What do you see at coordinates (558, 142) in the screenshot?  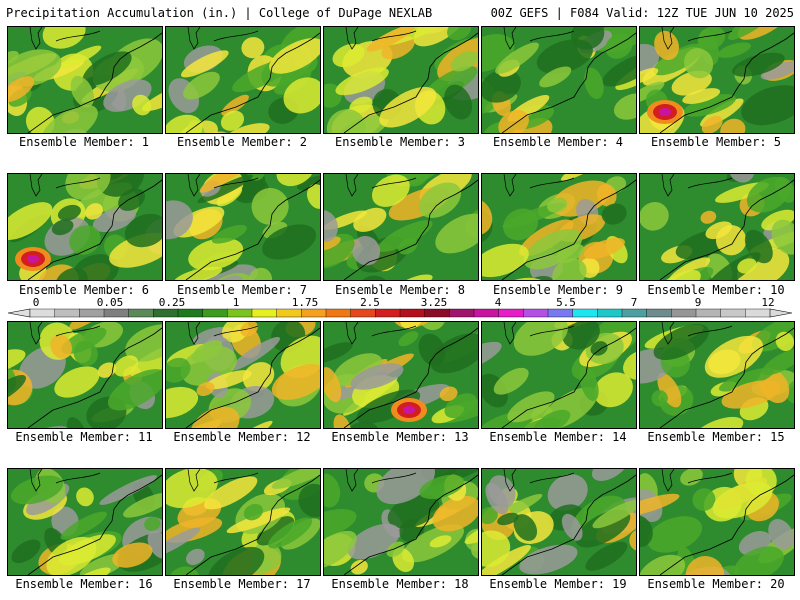 I see `ensemble-member-label: Ensemble Member: 4` at bounding box center [558, 142].